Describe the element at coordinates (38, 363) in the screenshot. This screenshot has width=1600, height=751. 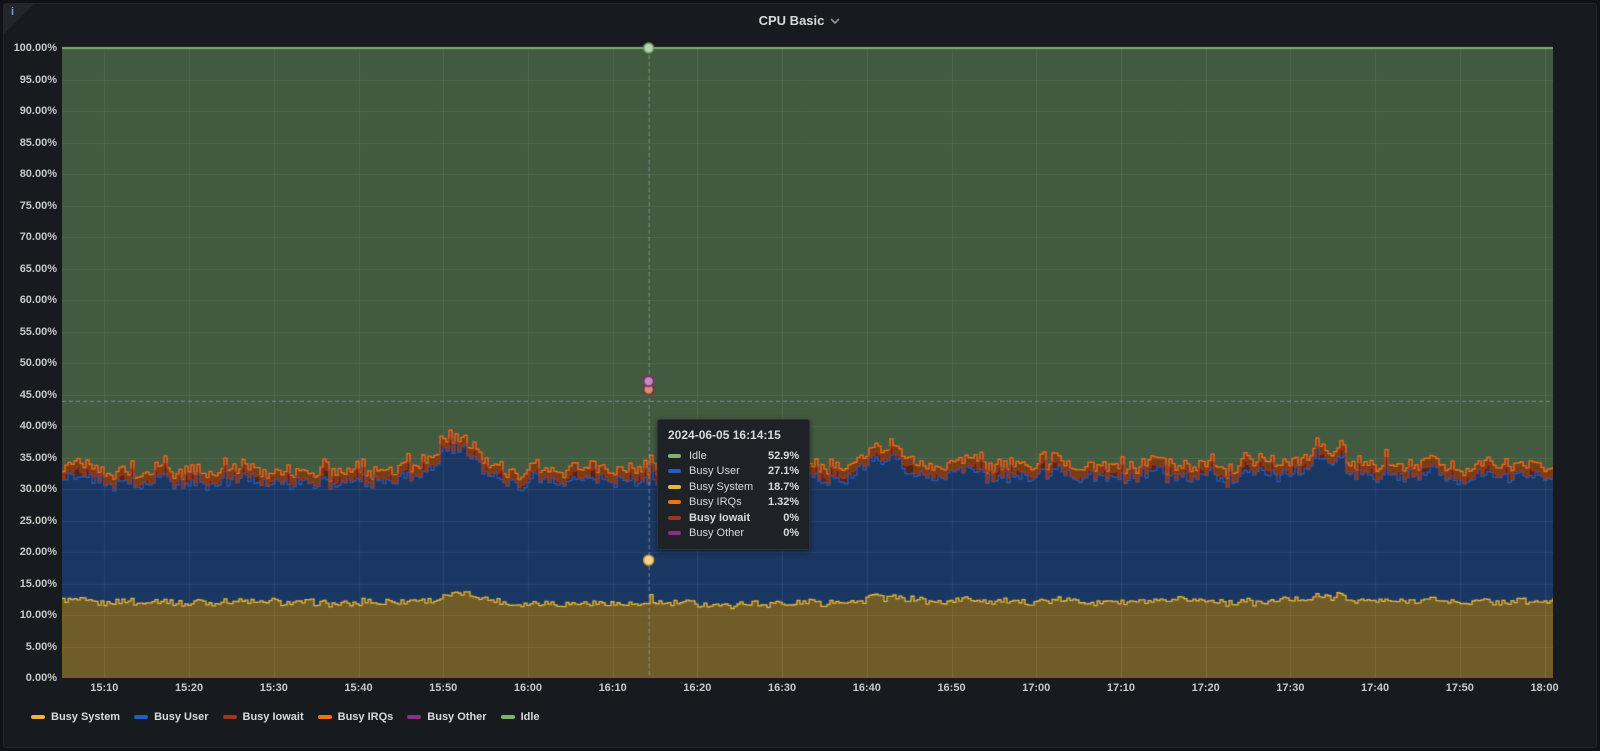
I see `y-axis-label: 50.00%` at that location.